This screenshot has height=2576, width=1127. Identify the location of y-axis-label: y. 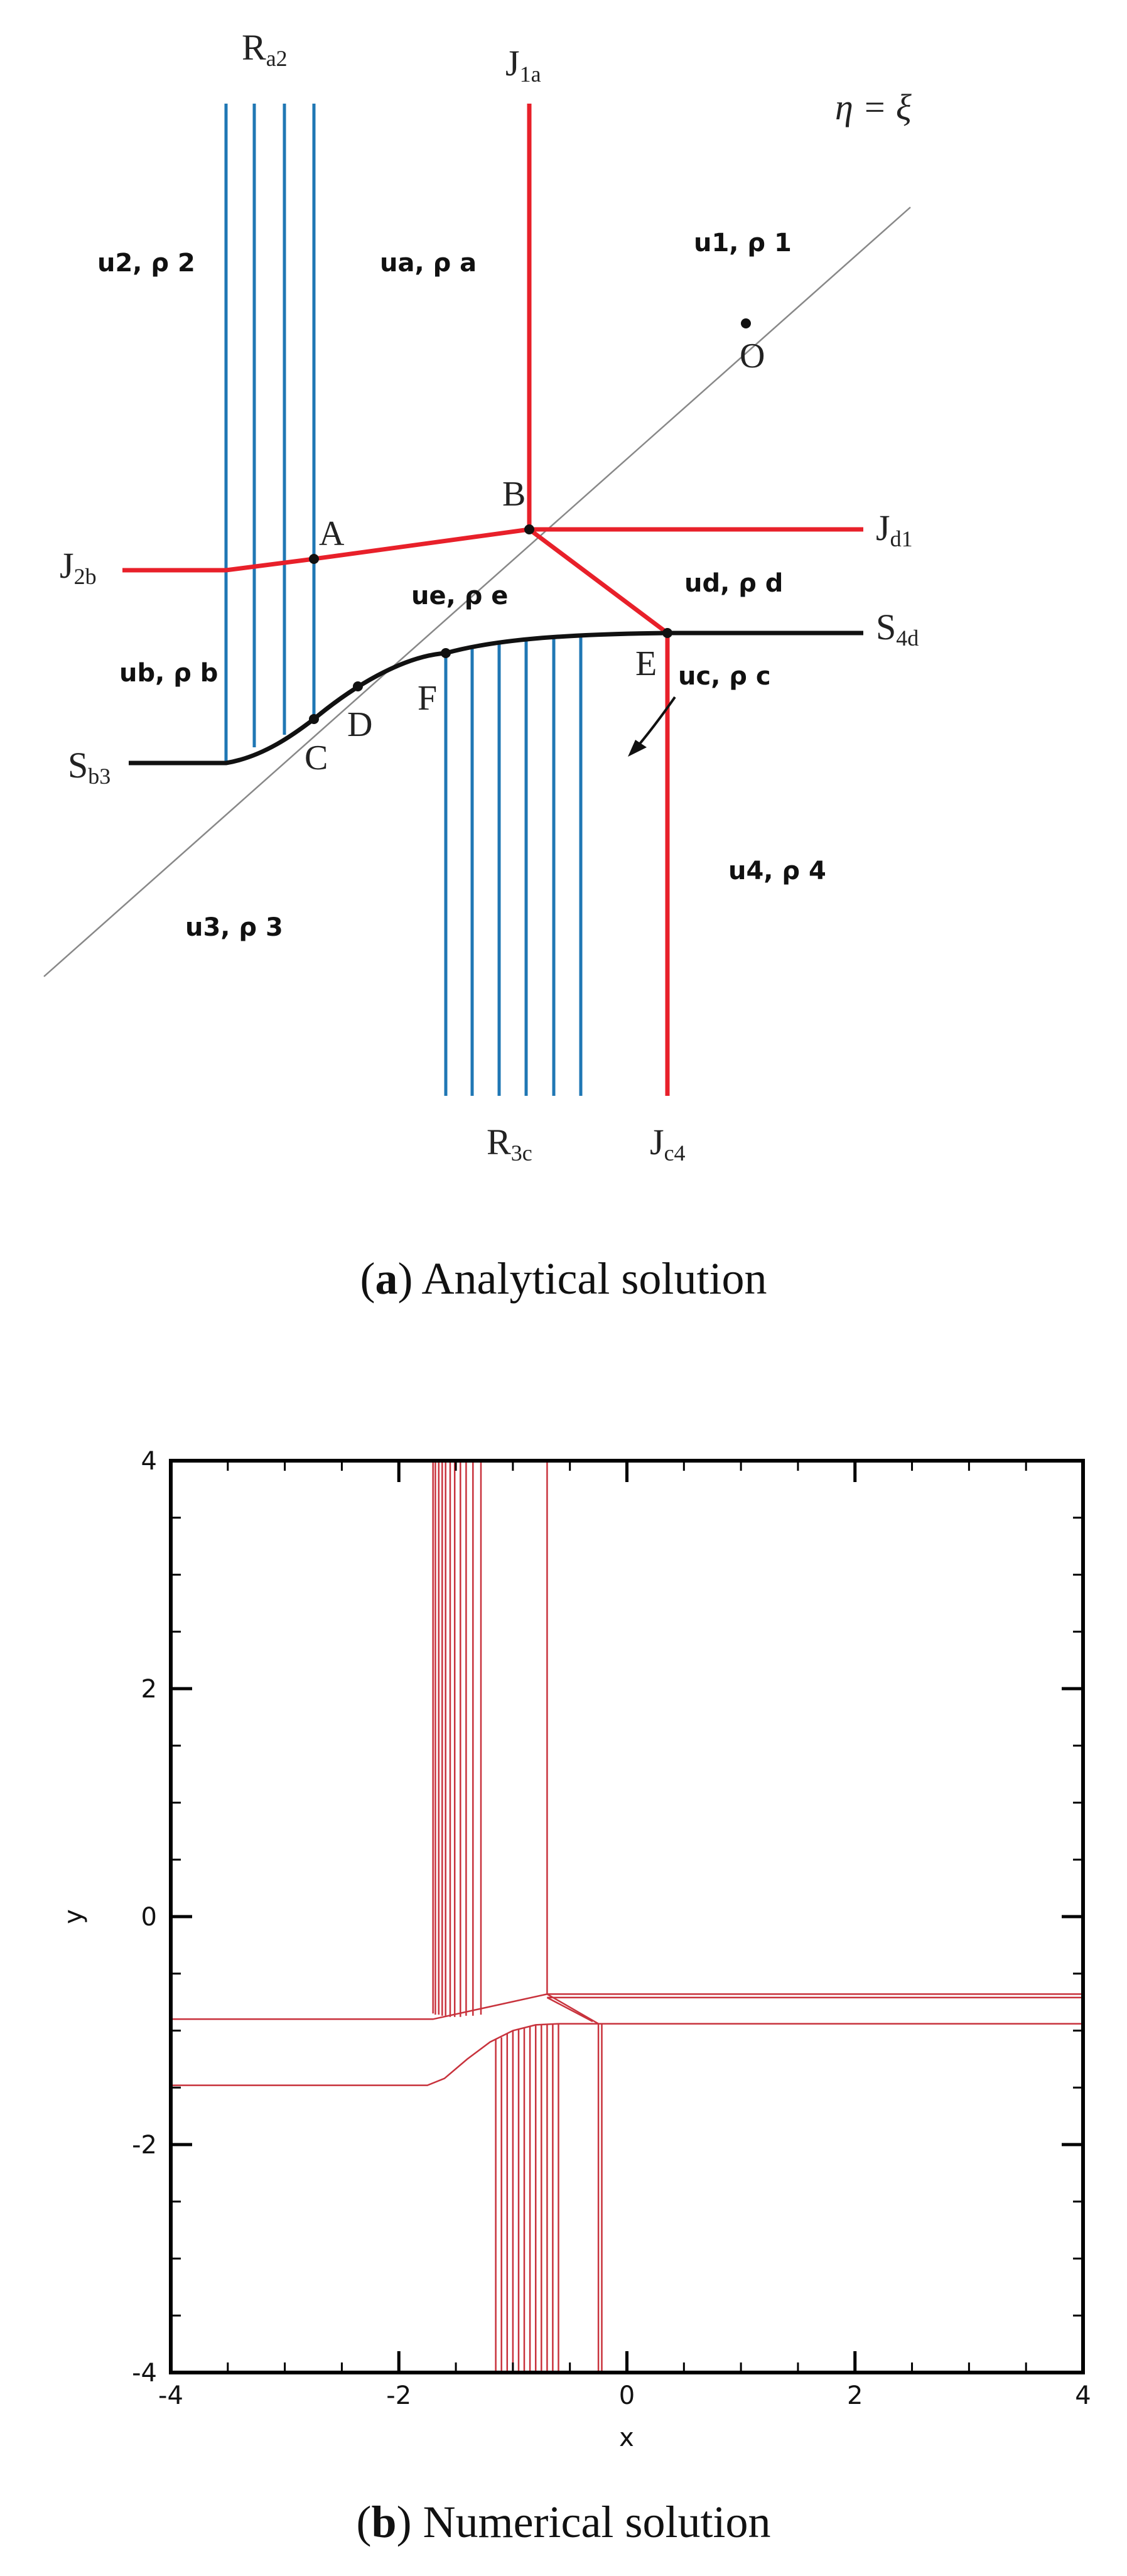
(73, 1917).